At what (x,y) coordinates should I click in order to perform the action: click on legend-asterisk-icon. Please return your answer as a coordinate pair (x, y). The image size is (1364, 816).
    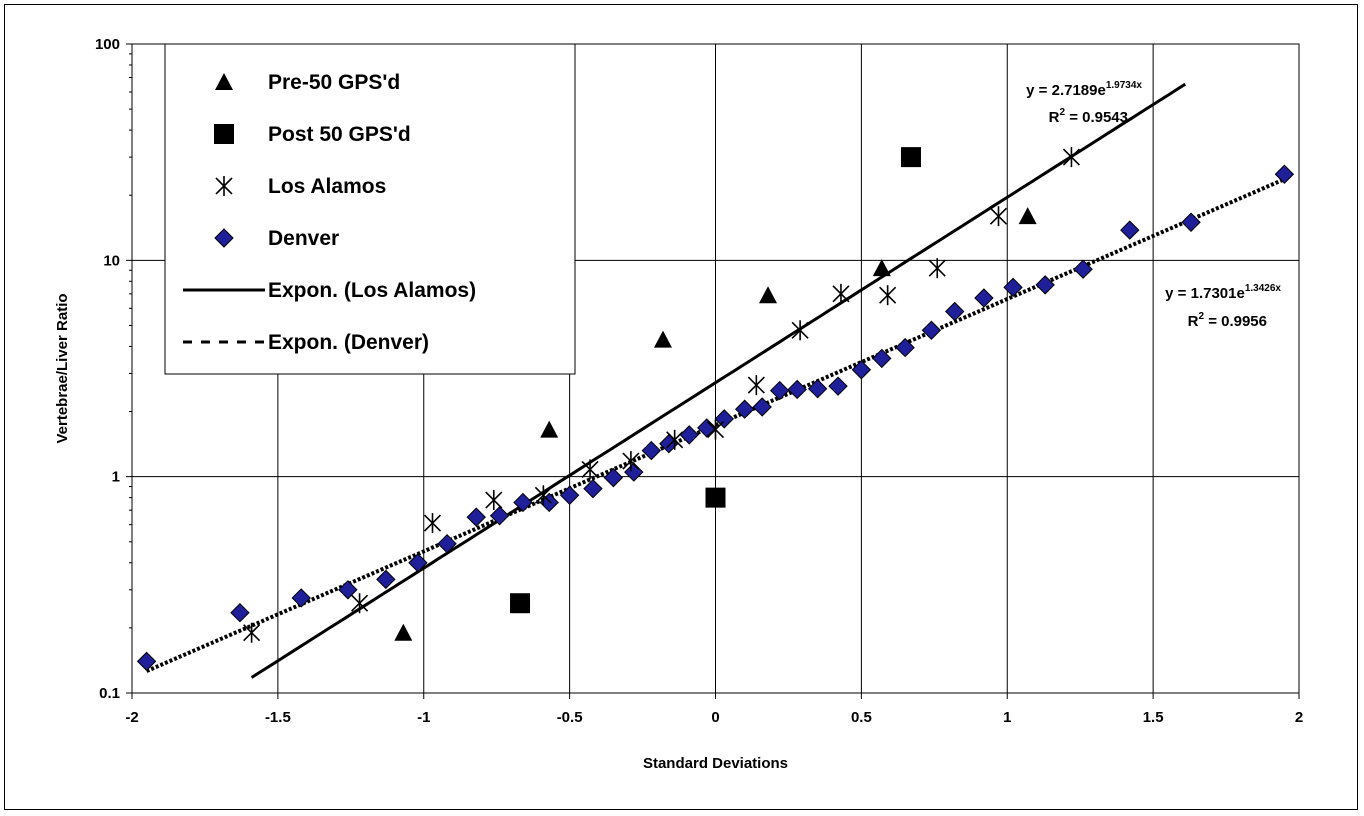
    Looking at the image, I should click on (224, 186).